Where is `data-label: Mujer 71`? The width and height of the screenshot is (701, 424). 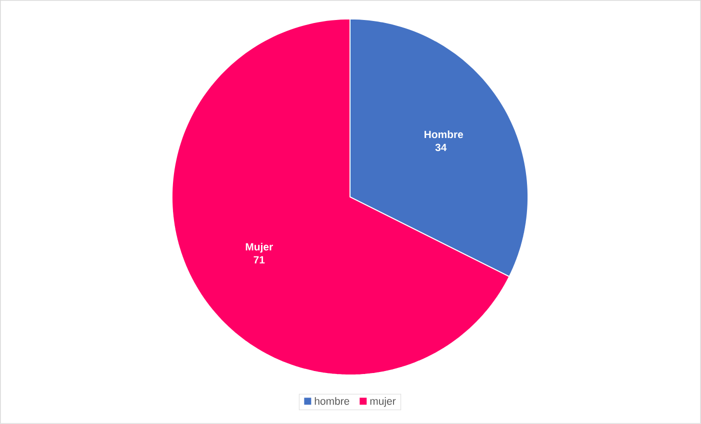
data-label: Mujer 71 is located at coordinates (259, 253).